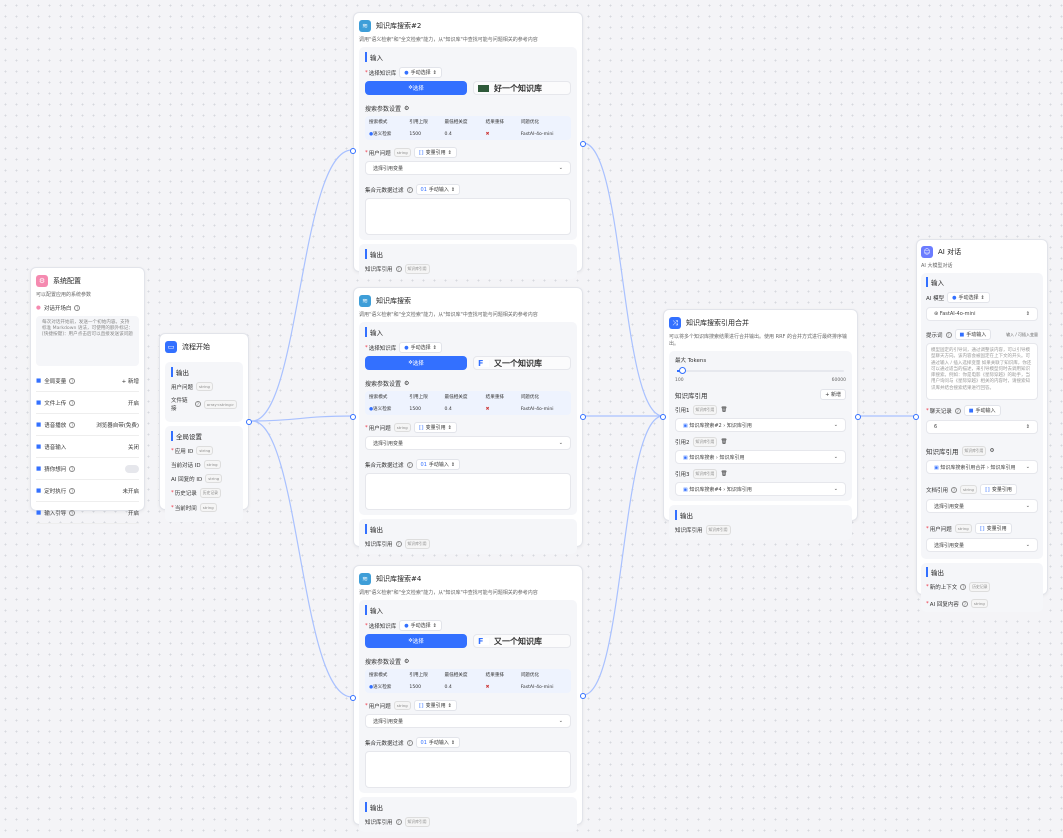 The width and height of the screenshot is (1063, 838). What do you see at coordinates (682, 370) in the screenshot?
I see `slider-handle` at bounding box center [682, 370].